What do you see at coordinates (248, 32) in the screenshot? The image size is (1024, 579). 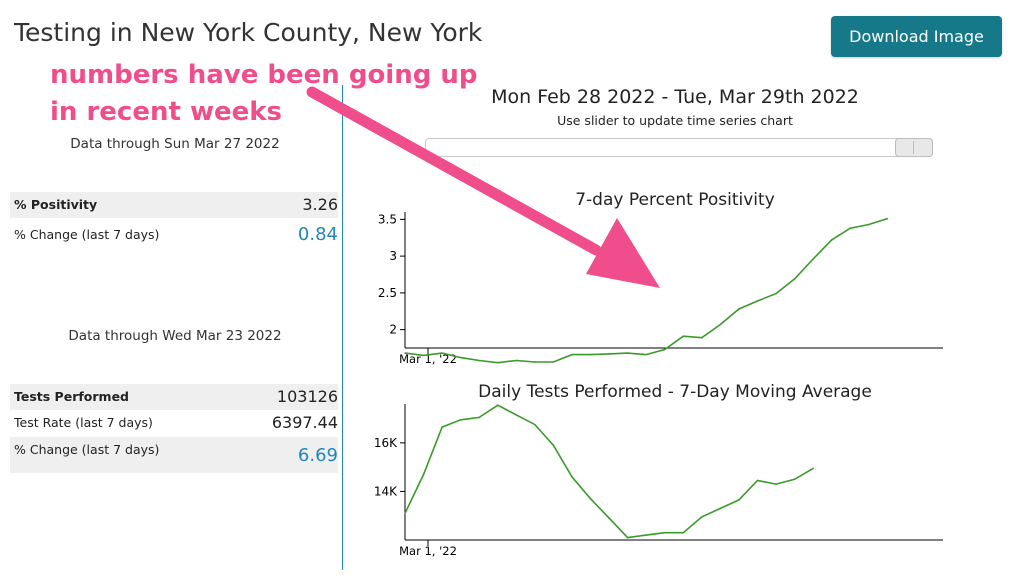 I see `page-title: Testing in New York County, New York` at bounding box center [248, 32].